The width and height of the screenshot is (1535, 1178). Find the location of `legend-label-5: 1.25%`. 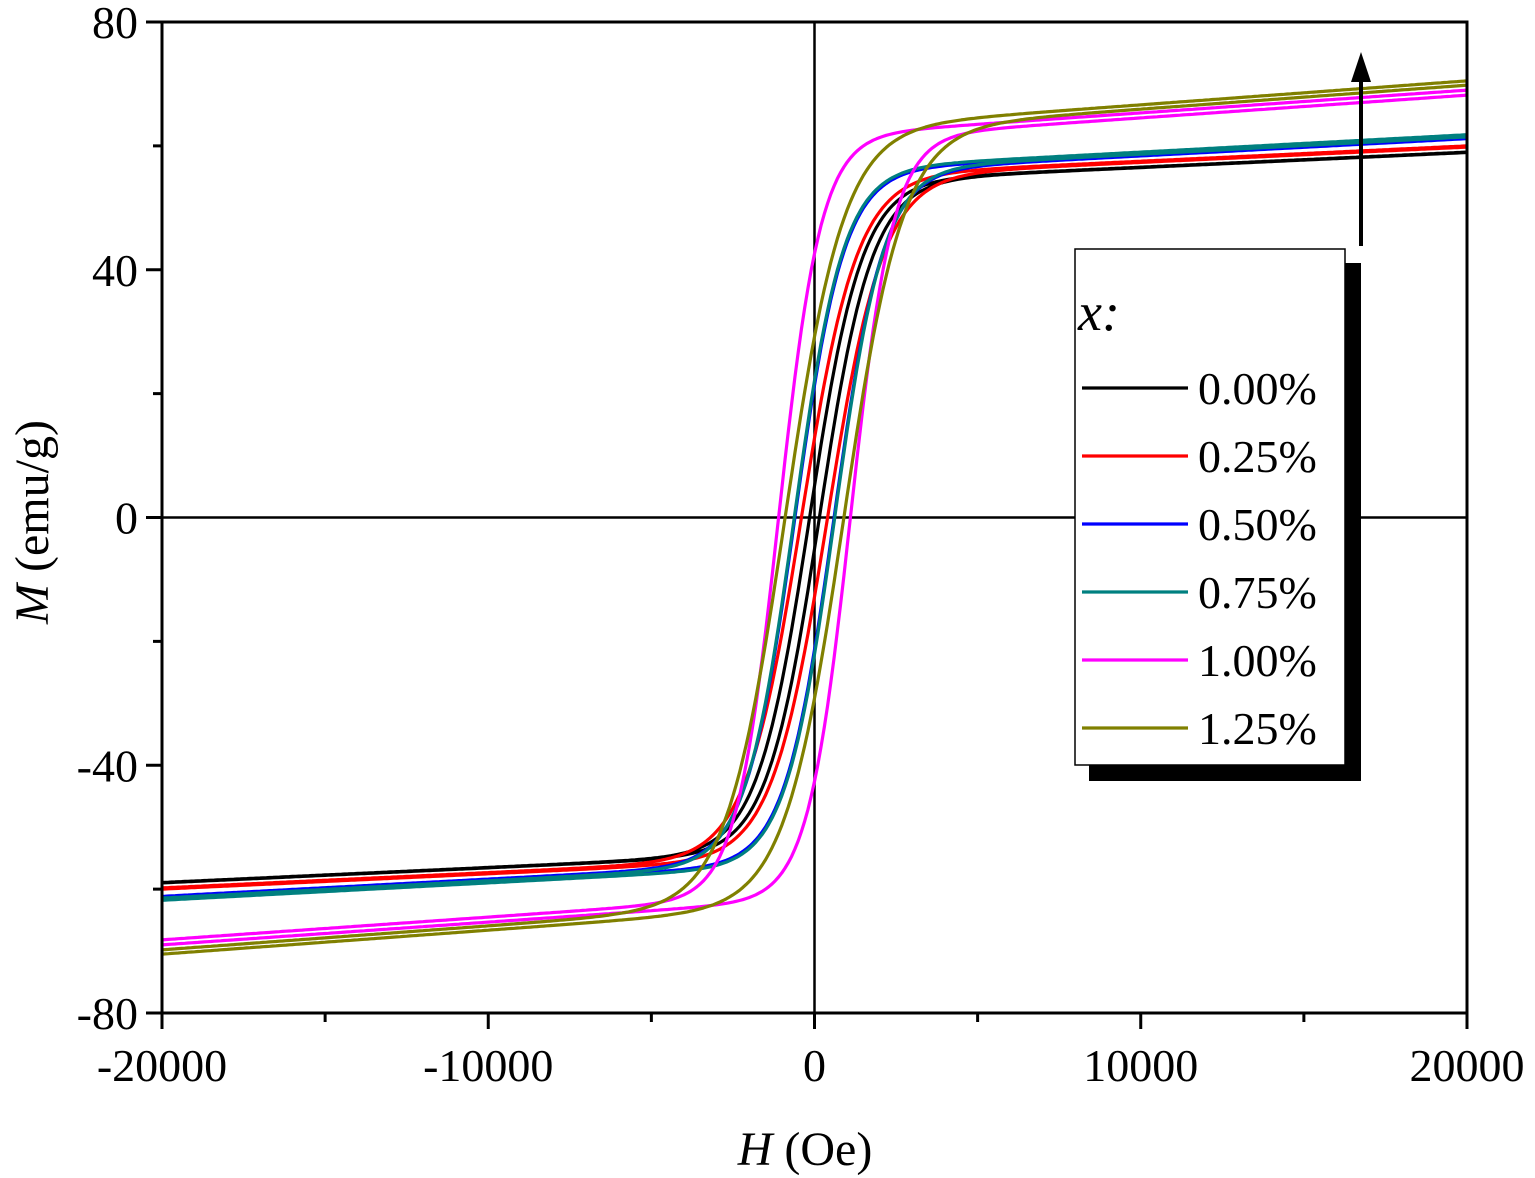

legend-label-5: 1.25% is located at coordinates (1257, 728).